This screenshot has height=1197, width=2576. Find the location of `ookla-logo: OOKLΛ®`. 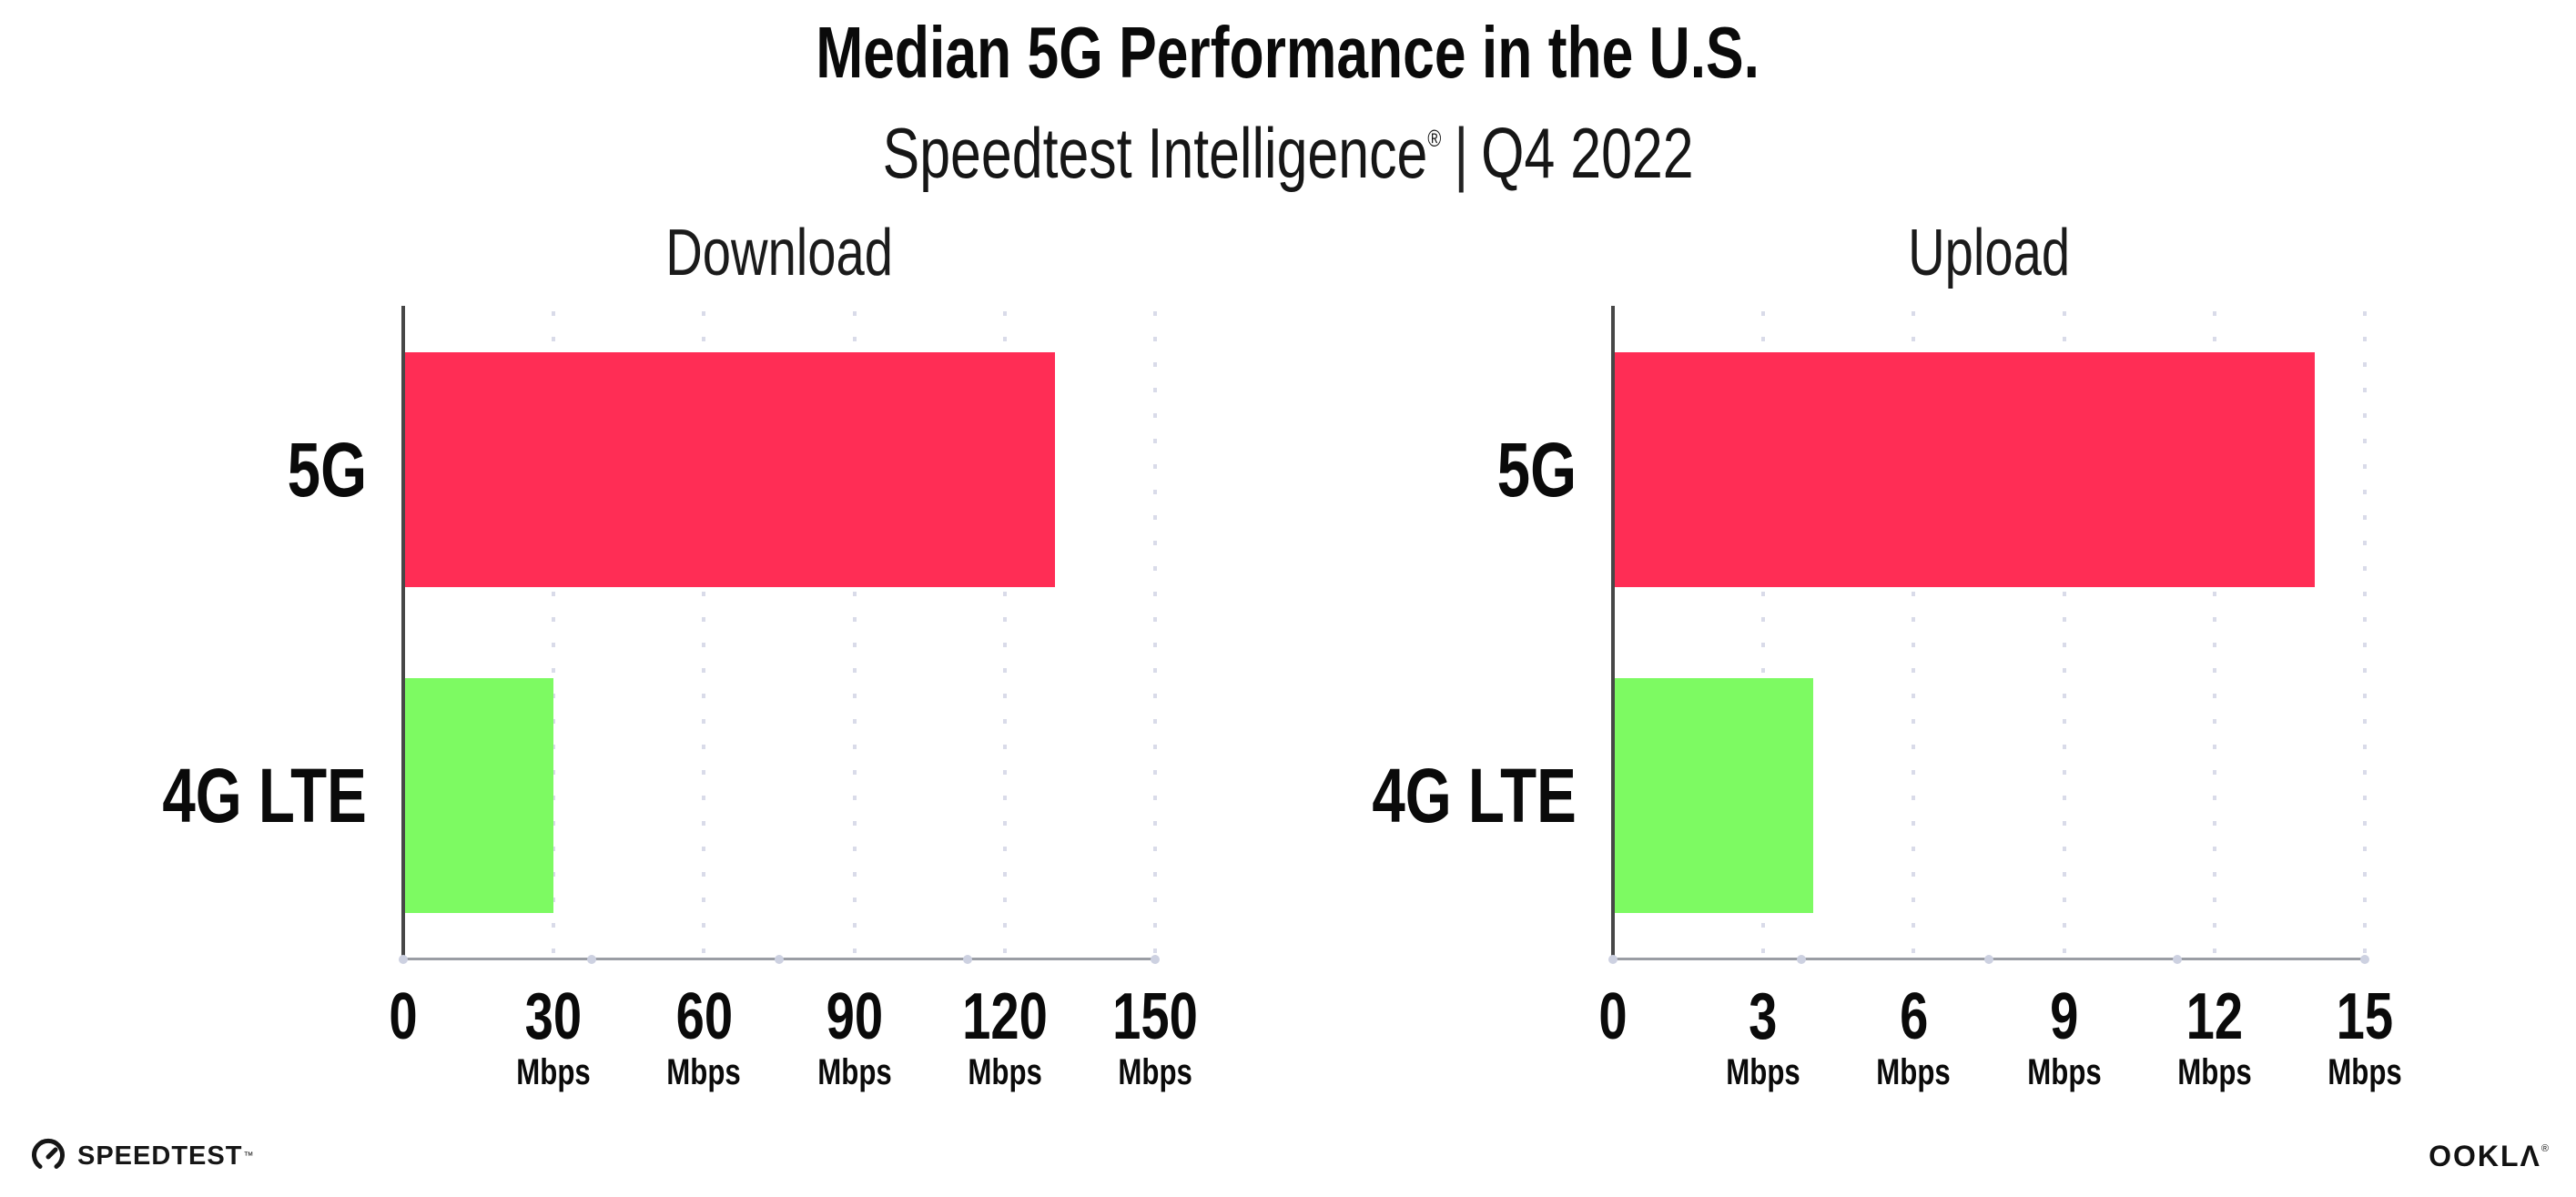

ookla-logo: OOKLΛ® is located at coordinates (2489, 1156).